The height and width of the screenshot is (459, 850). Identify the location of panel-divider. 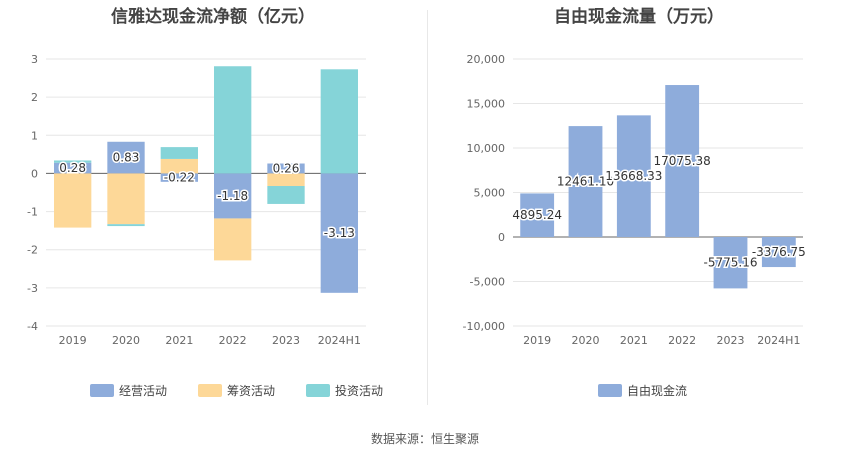
(427, 207).